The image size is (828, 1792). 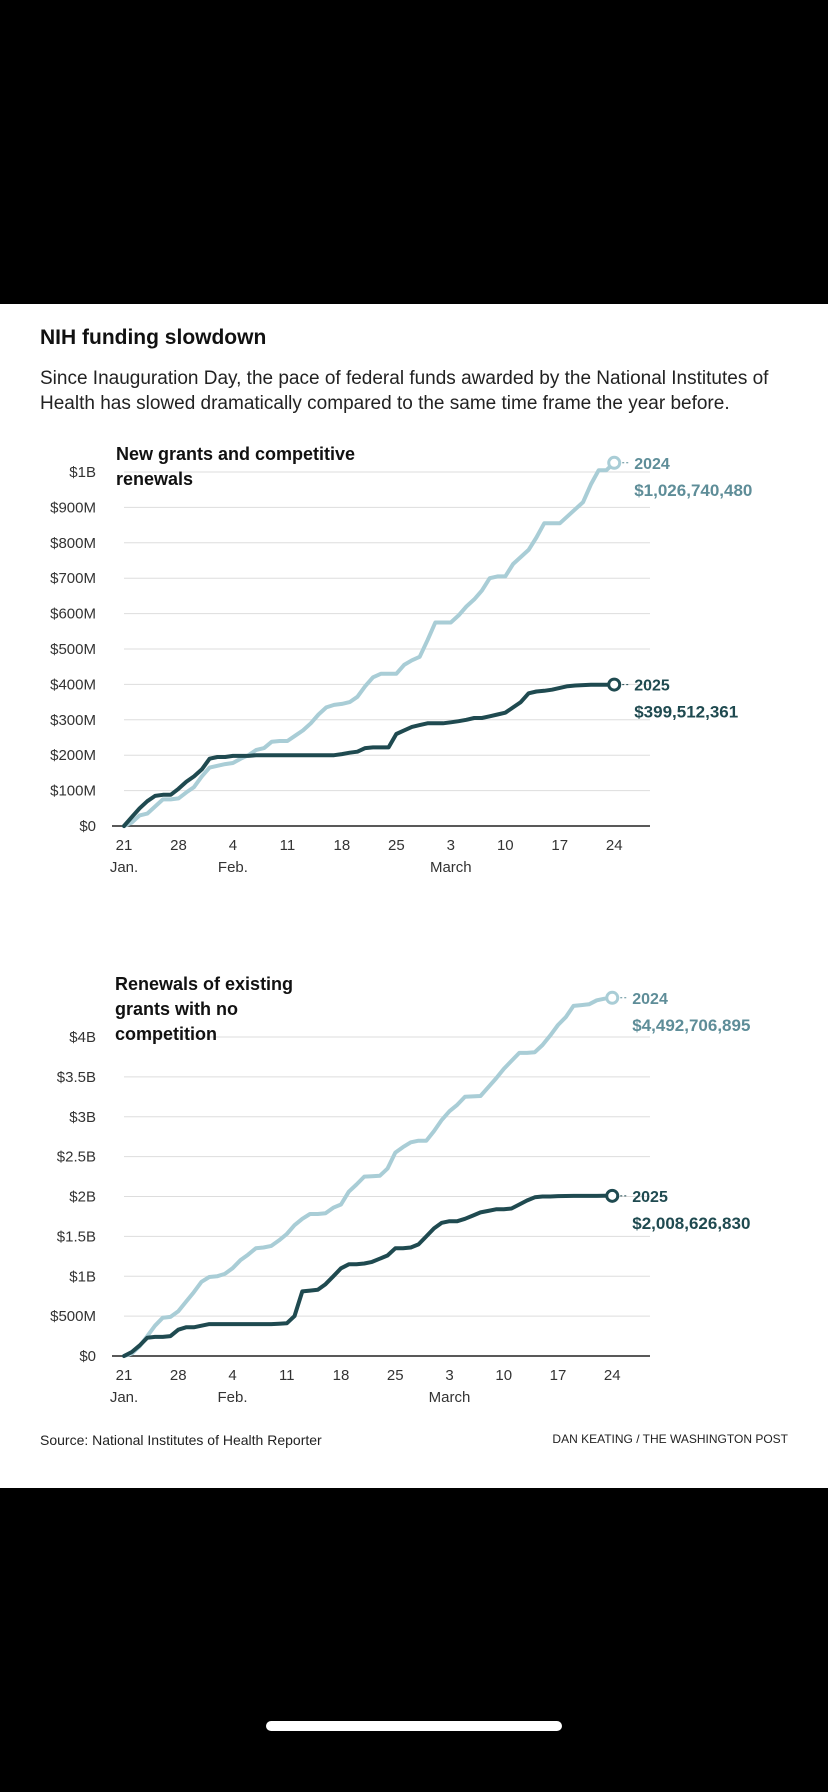 What do you see at coordinates (73, 543) in the screenshot?
I see `y-tick-label: $800M` at bounding box center [73, 543].